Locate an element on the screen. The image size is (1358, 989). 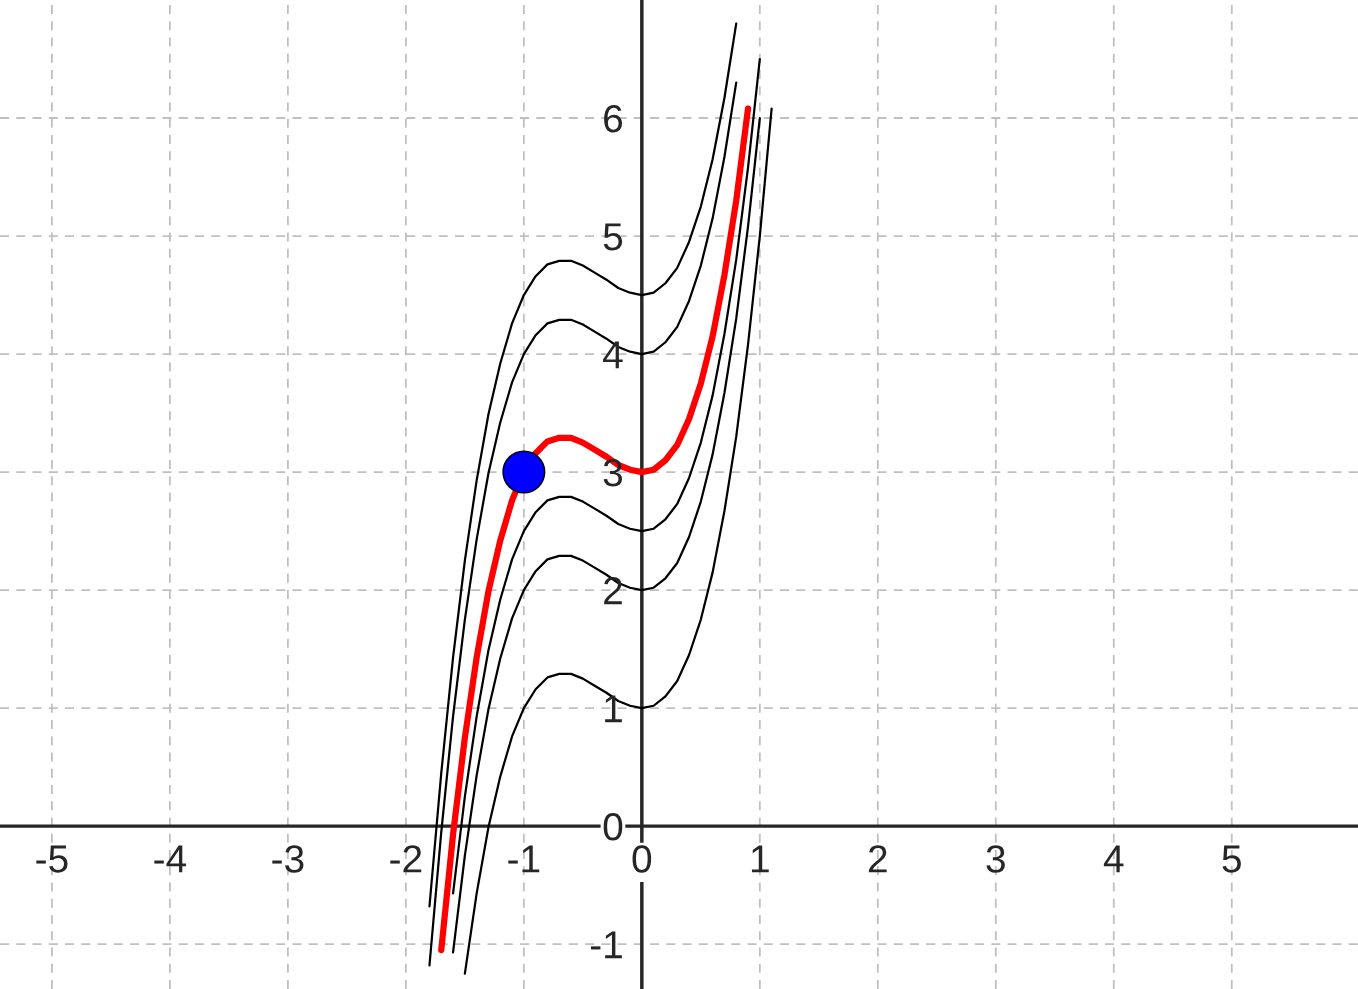
x-tick-label: 1 is located at coordinates (760, 859).